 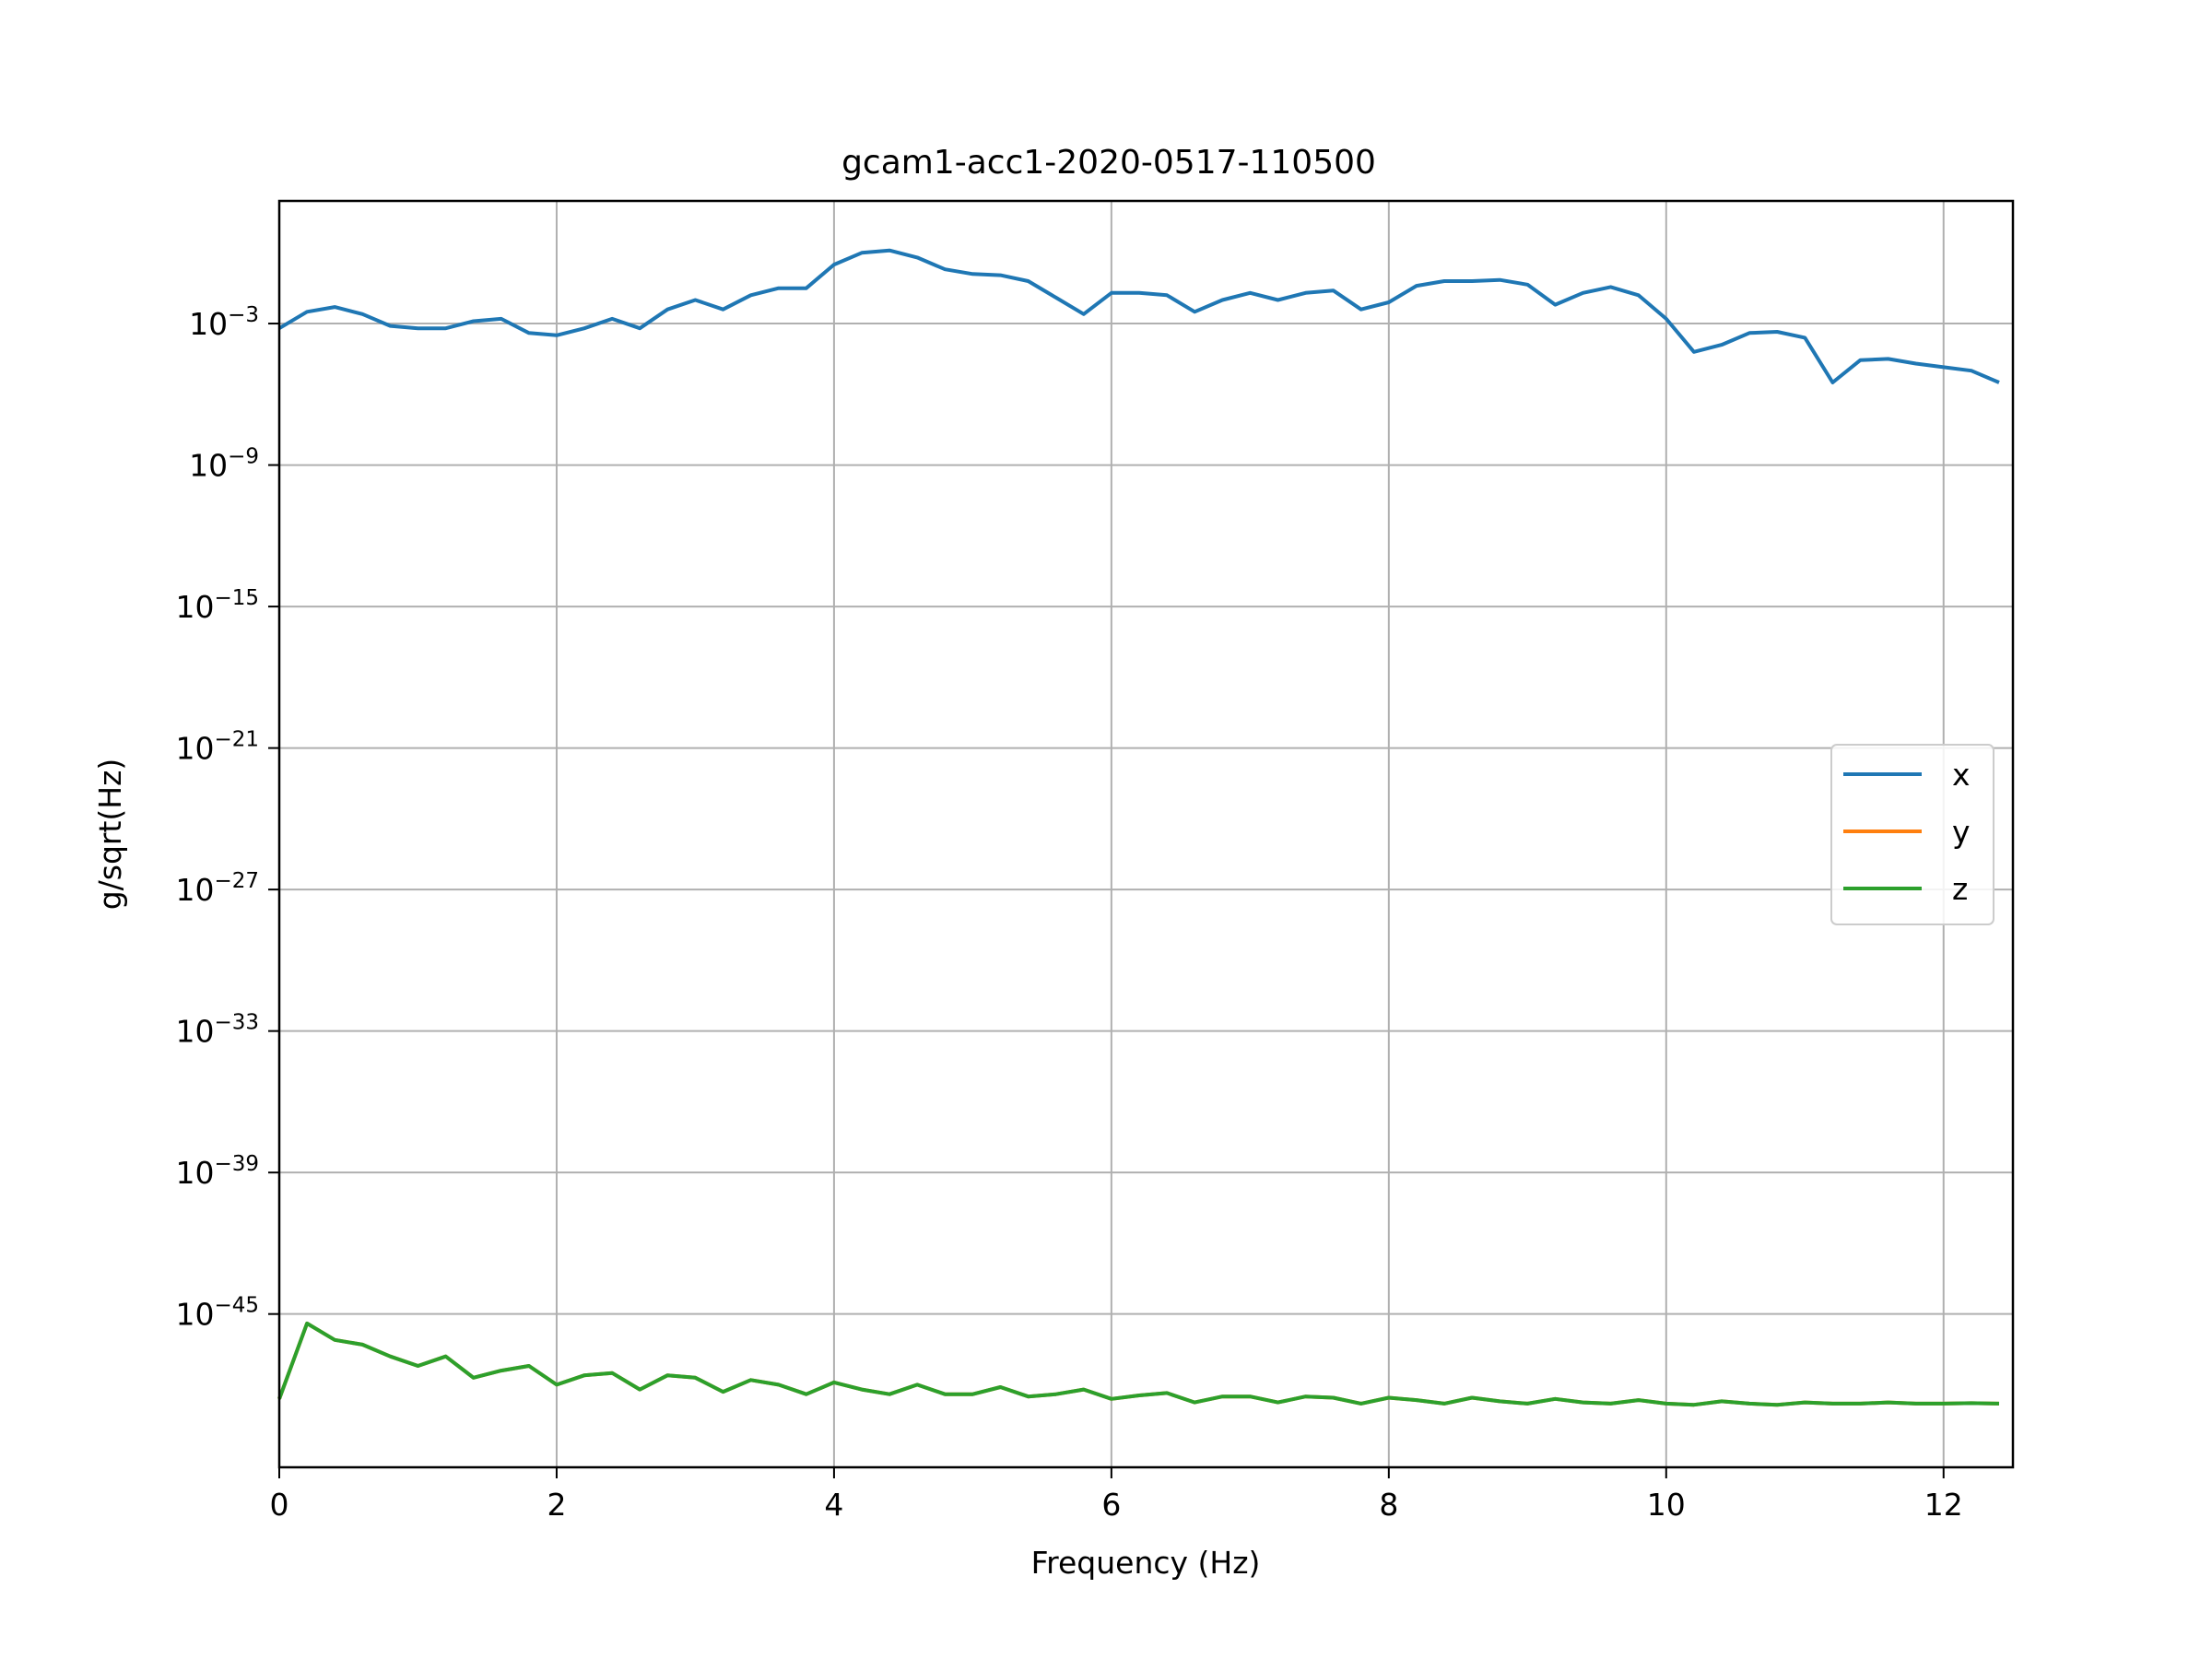 What do you see at coordinates (833, 1505) in the screenshot?
I see `x-tick-label: 4` at bounding box center [833, 1505].